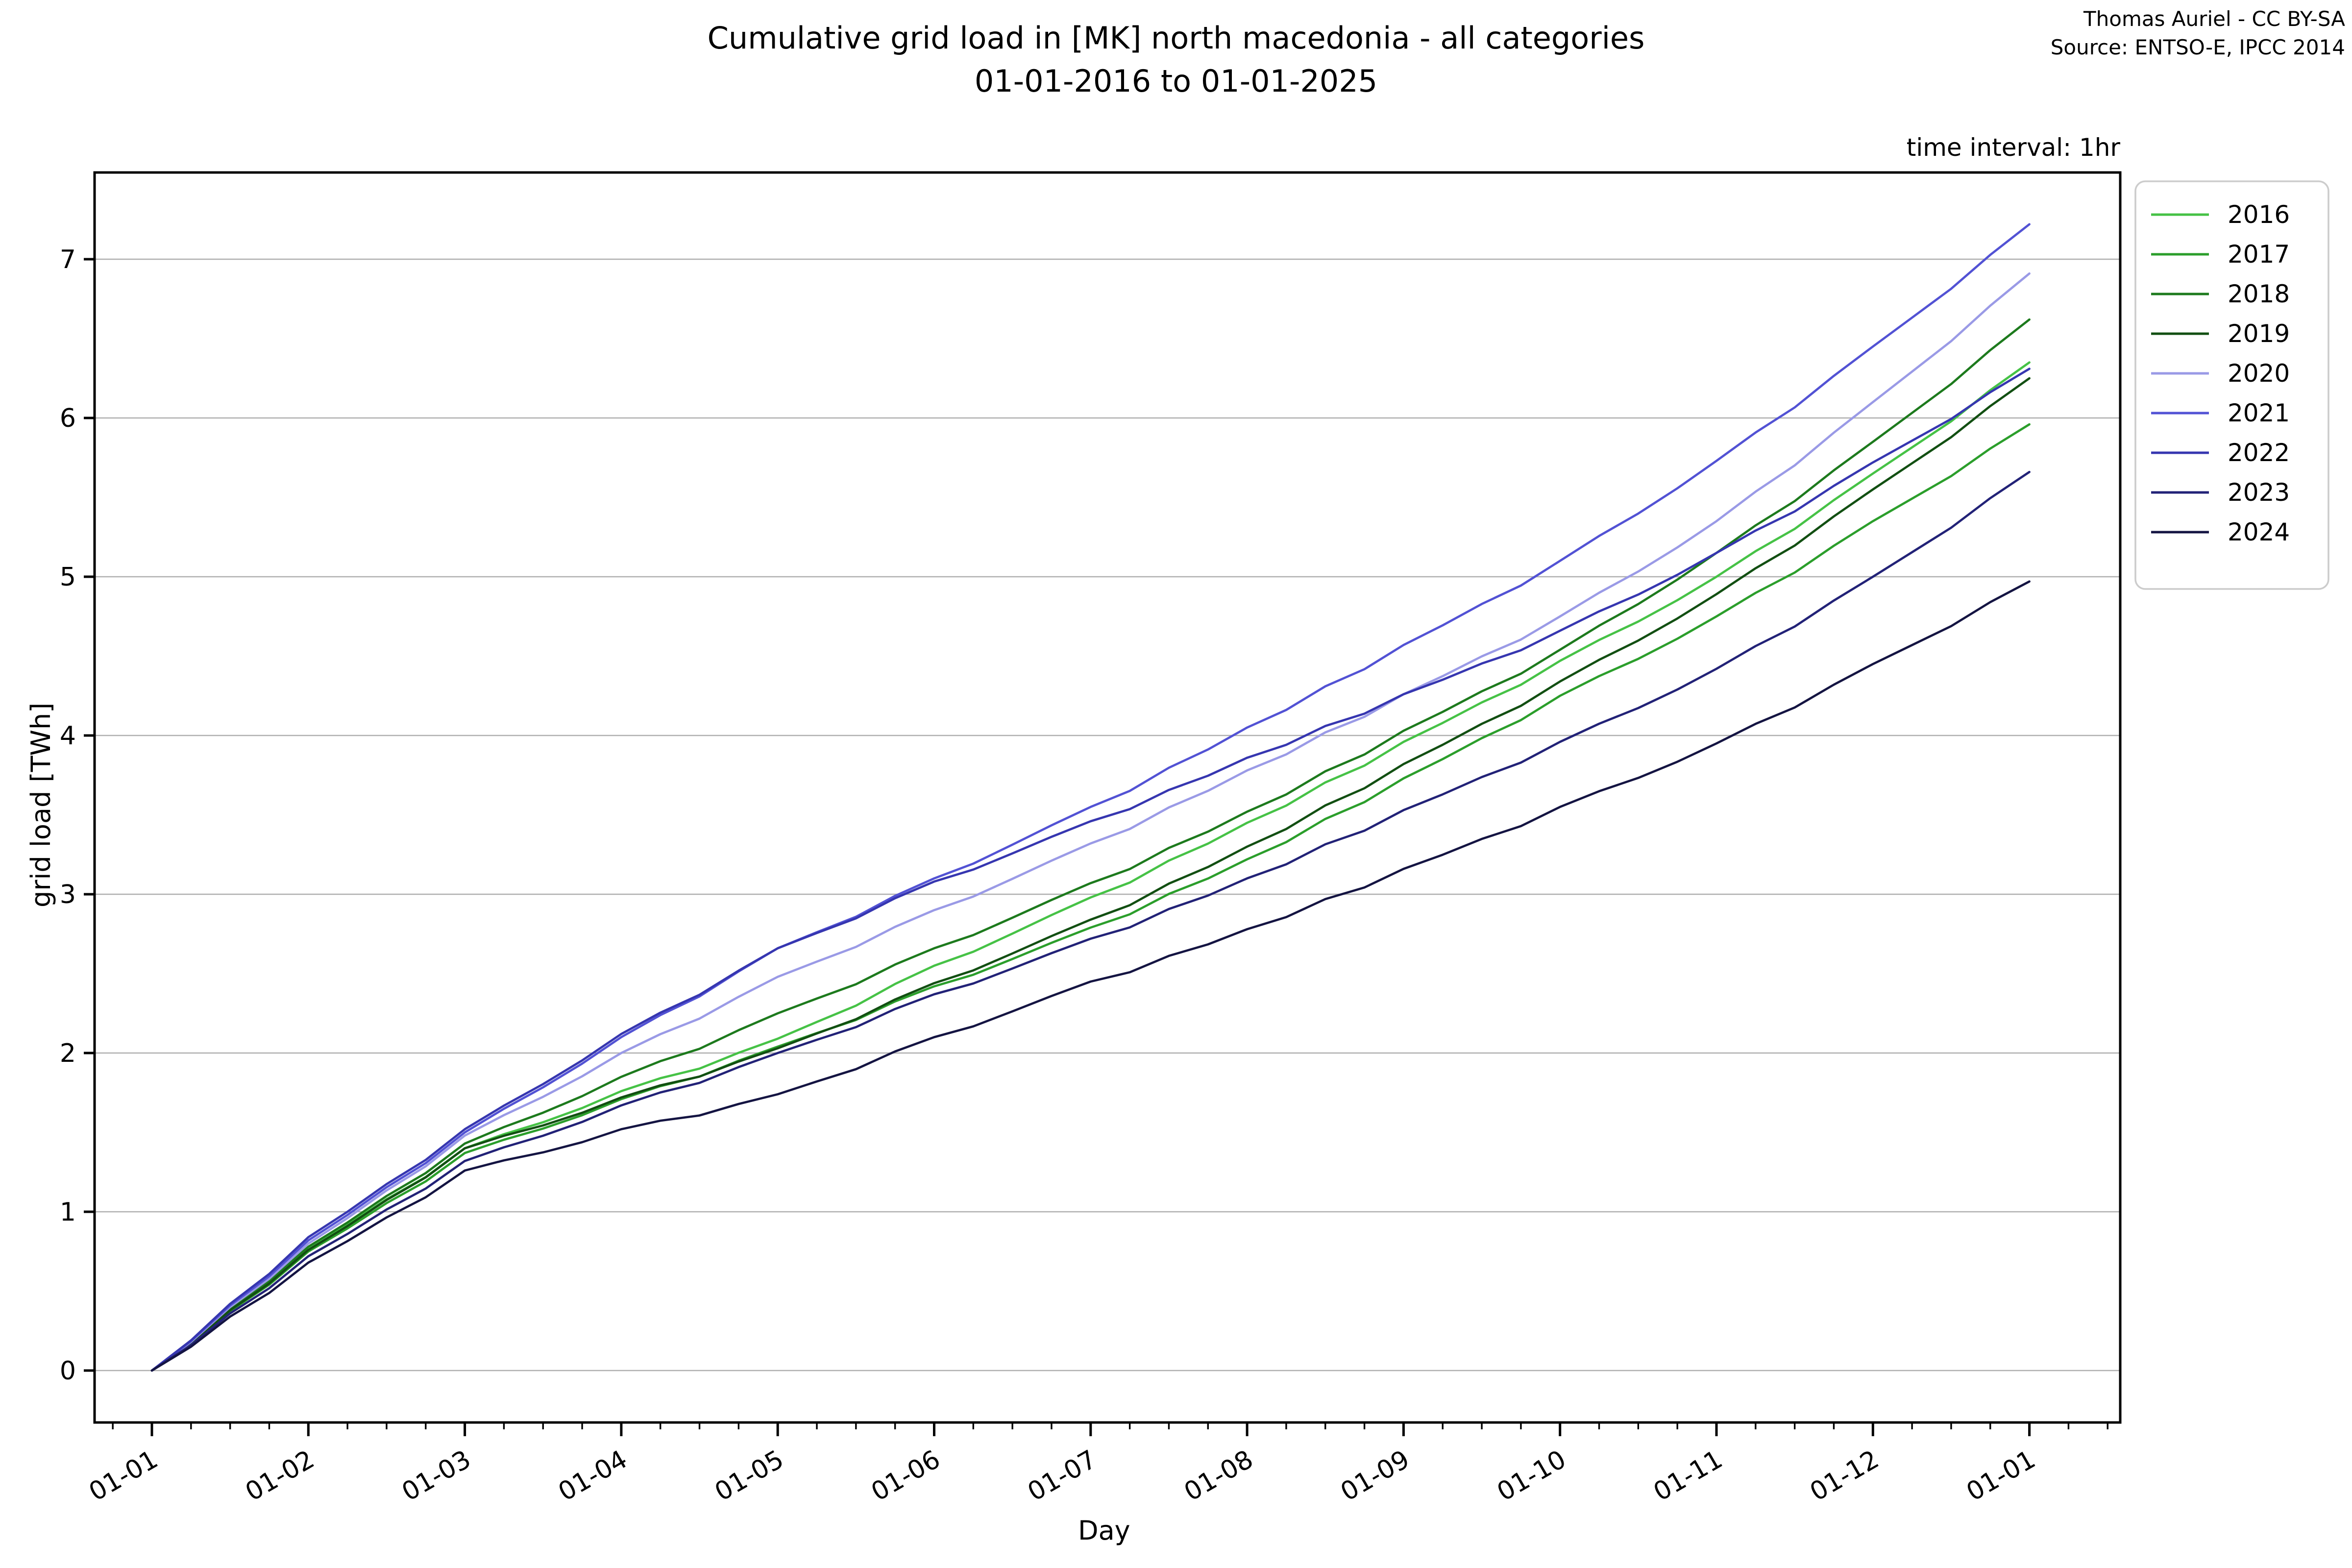  What do you see at coordinates (2259, 373) in the screenshot?
I see `legend-label-2020: 2020` at bounding box center [2259, 373].